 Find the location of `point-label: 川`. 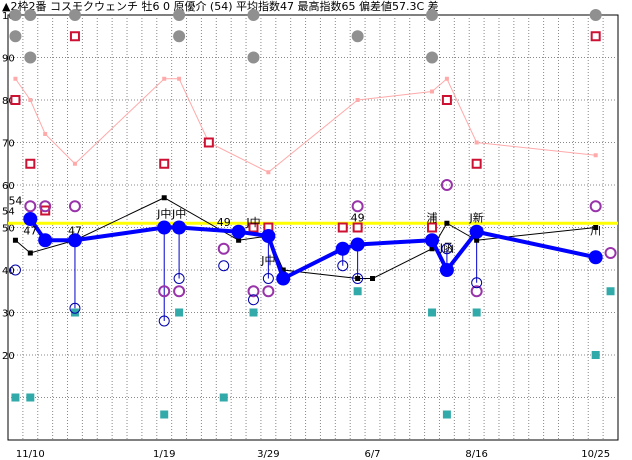

point-label: 川 is located at coordinates (595, 230).